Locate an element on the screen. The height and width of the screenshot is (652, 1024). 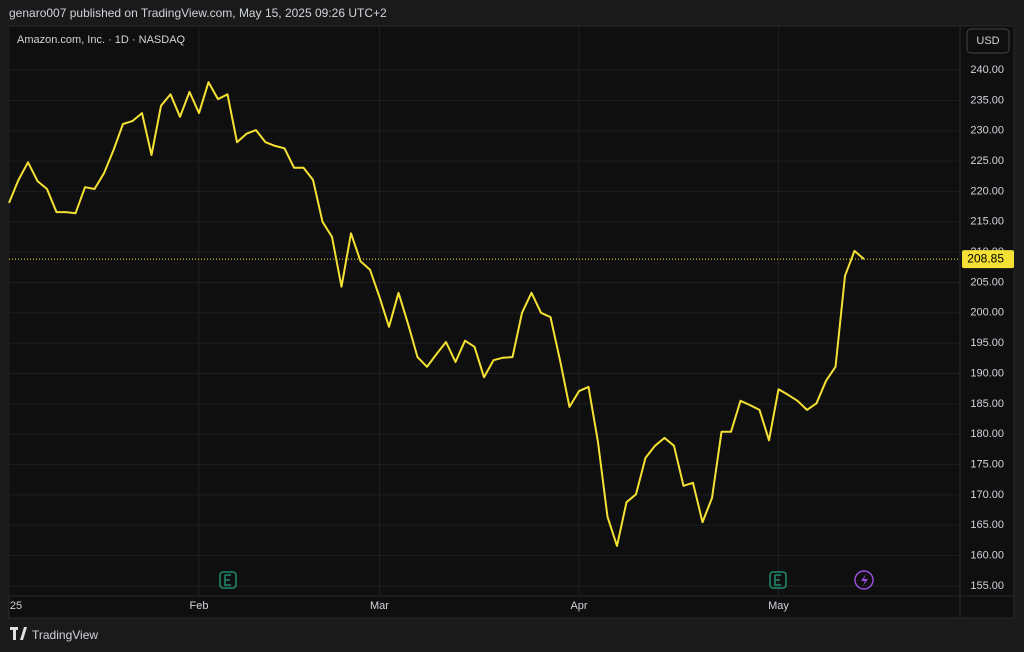
y-tick-label: 175.00 is located at coordinates (987, 464).